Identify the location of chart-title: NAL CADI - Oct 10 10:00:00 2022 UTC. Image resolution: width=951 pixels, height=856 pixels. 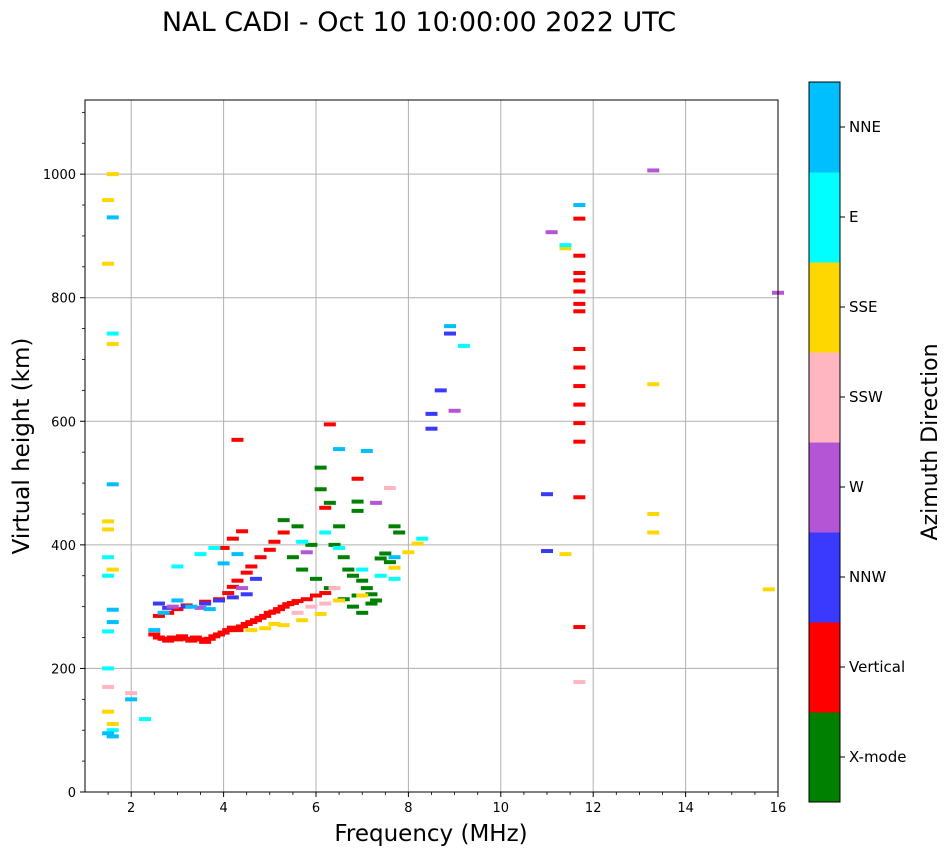
(419, 22).